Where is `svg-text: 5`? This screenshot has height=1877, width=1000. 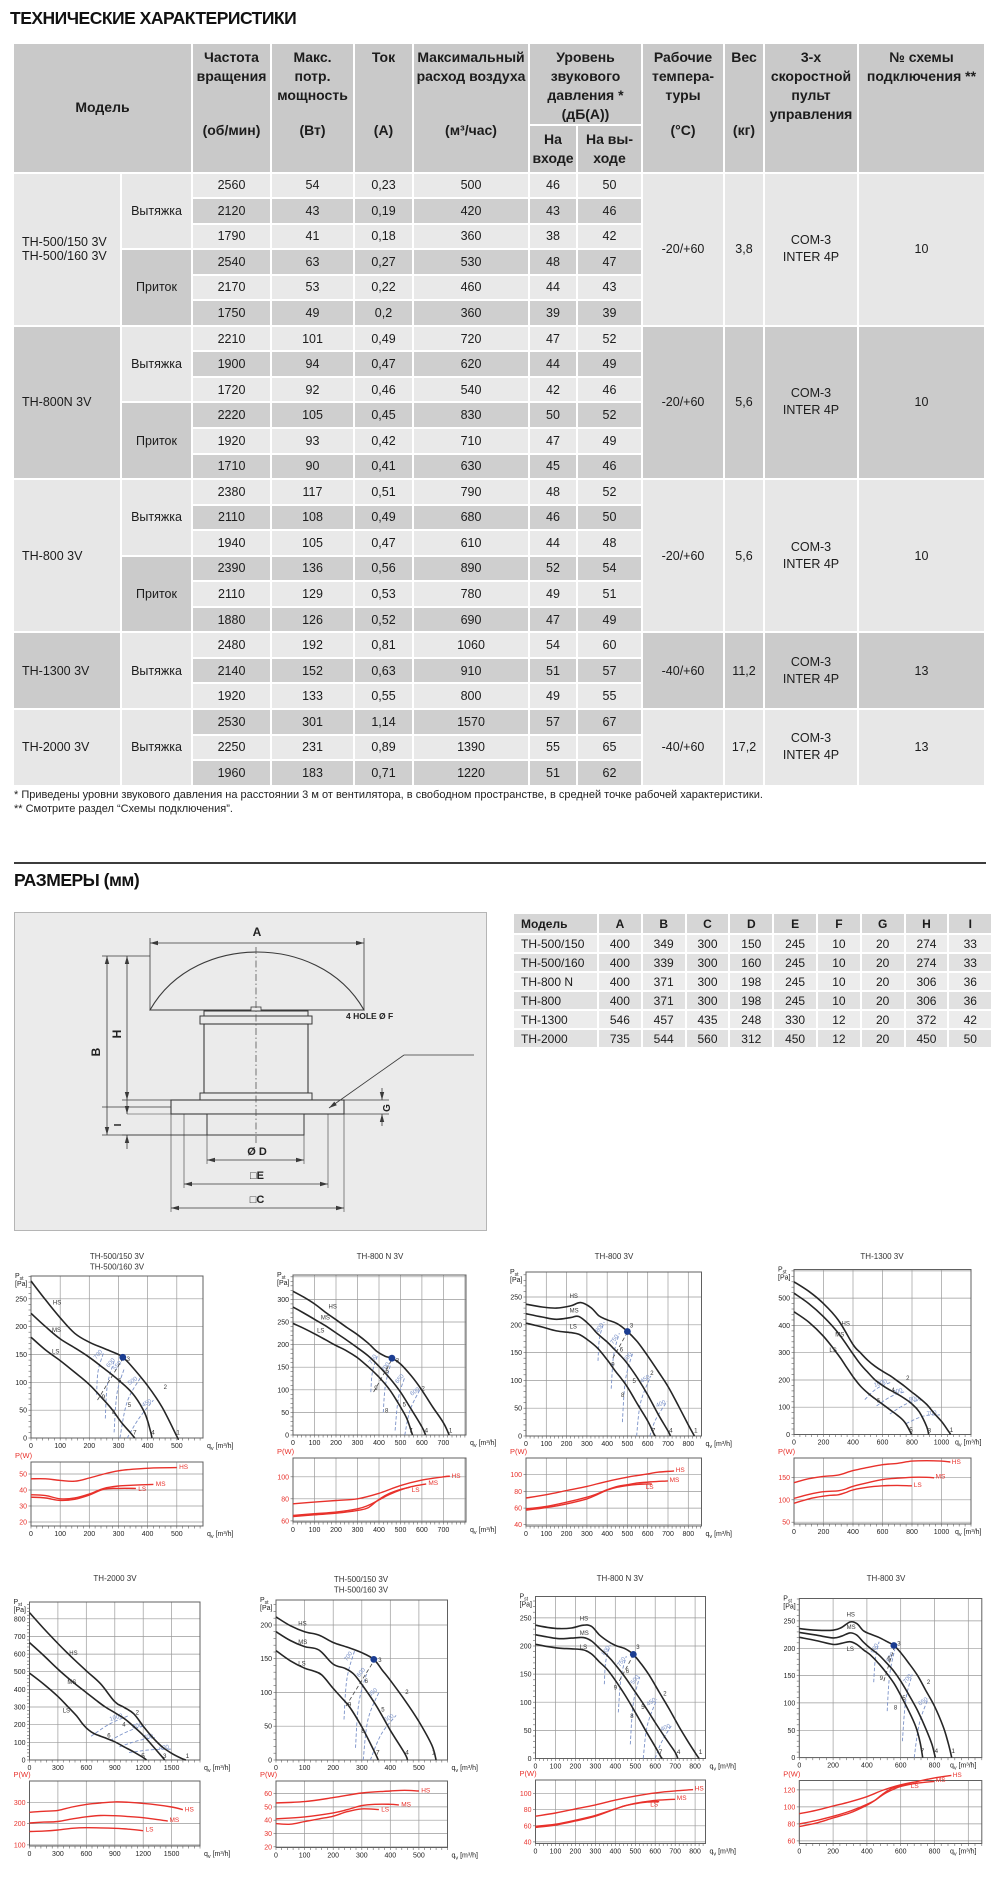
svg-text: 5 is located at coordinates (643, 1708).